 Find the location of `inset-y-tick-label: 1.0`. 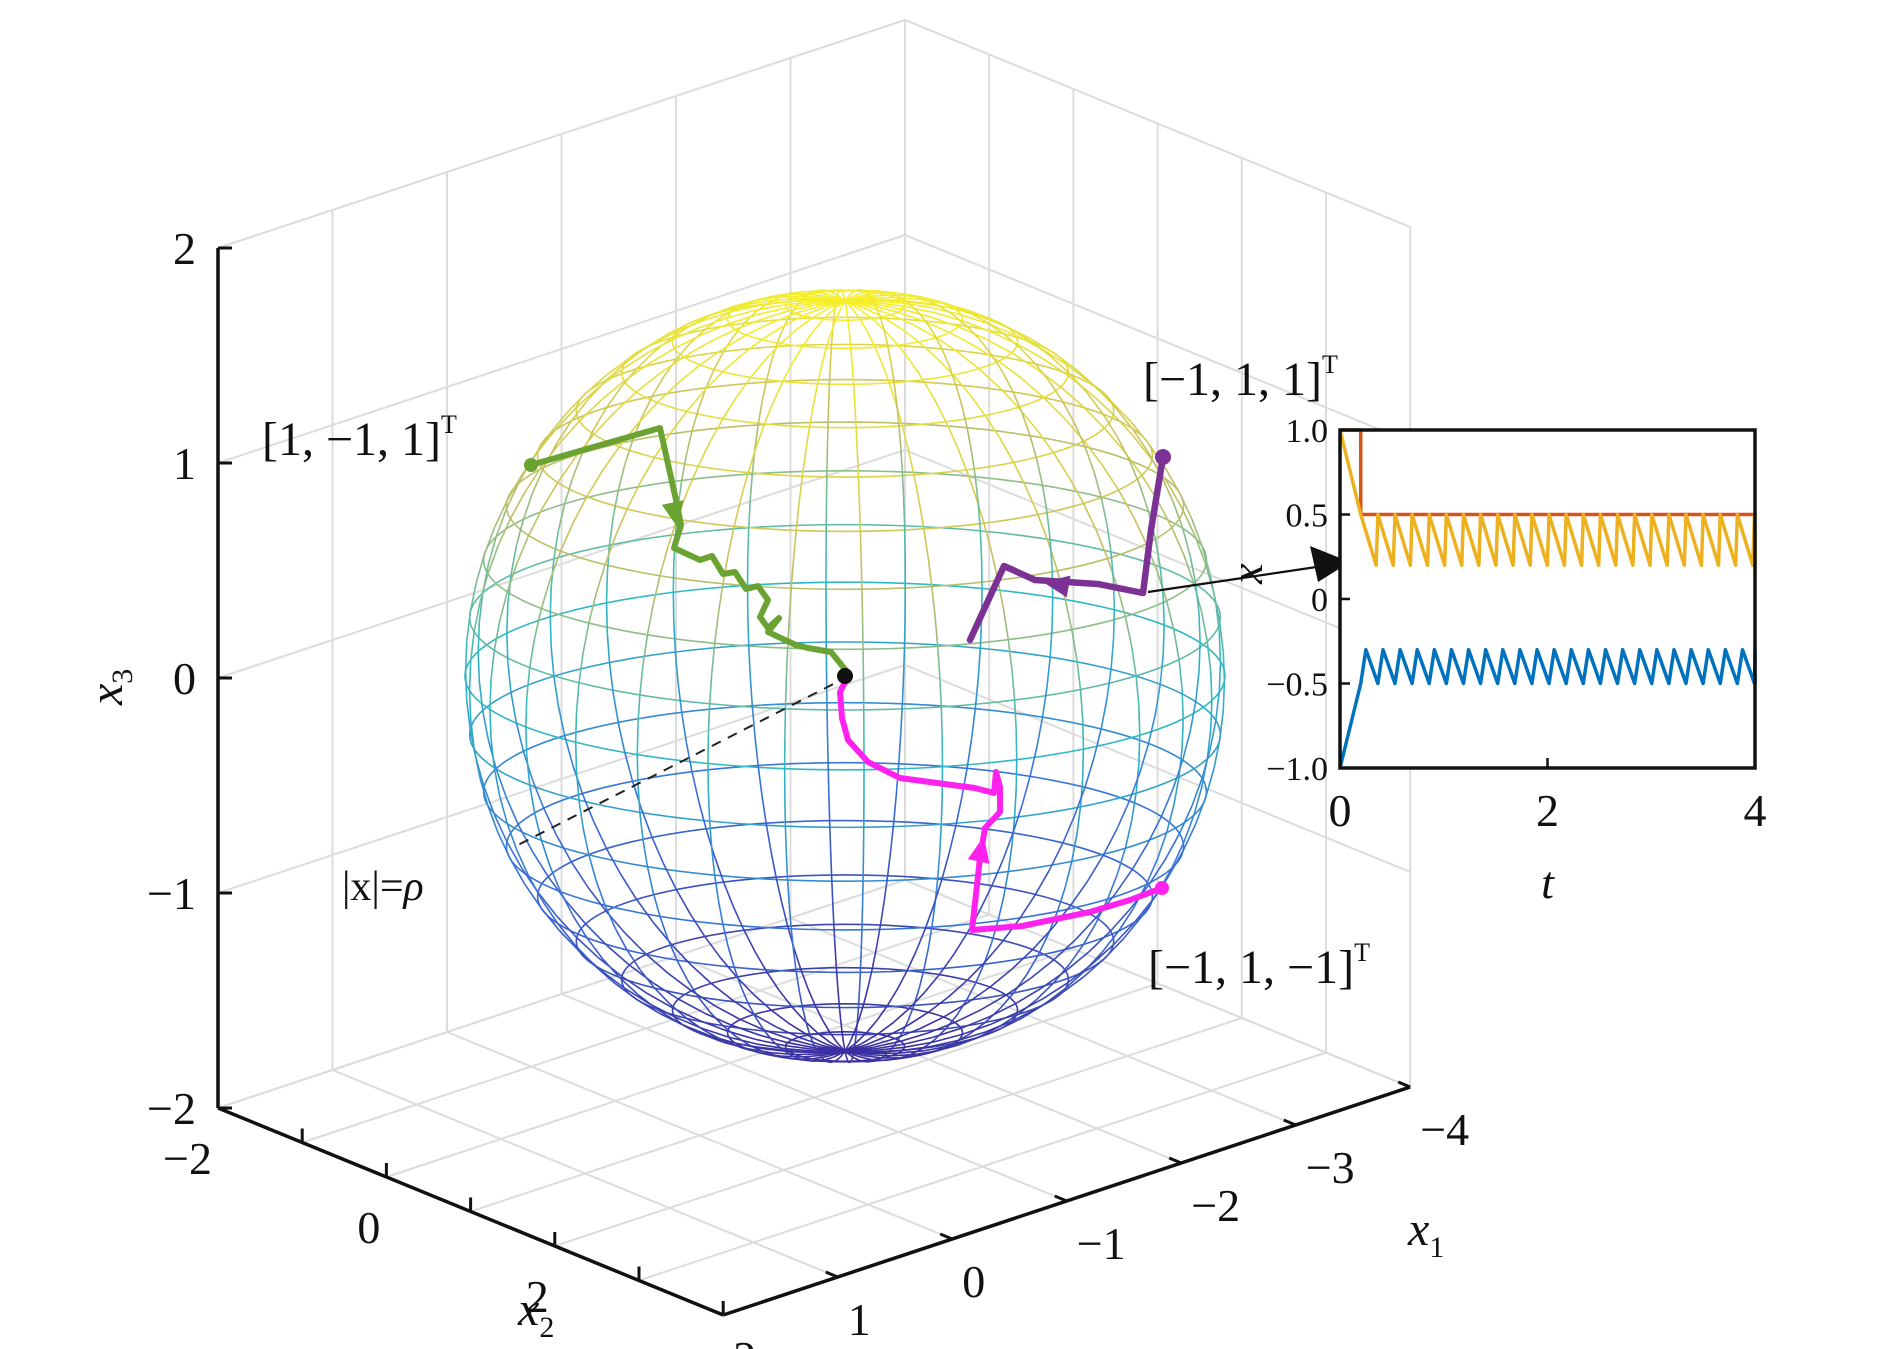

inset-y-tick-label: 1.0 is located at coordinates (1307, 431).